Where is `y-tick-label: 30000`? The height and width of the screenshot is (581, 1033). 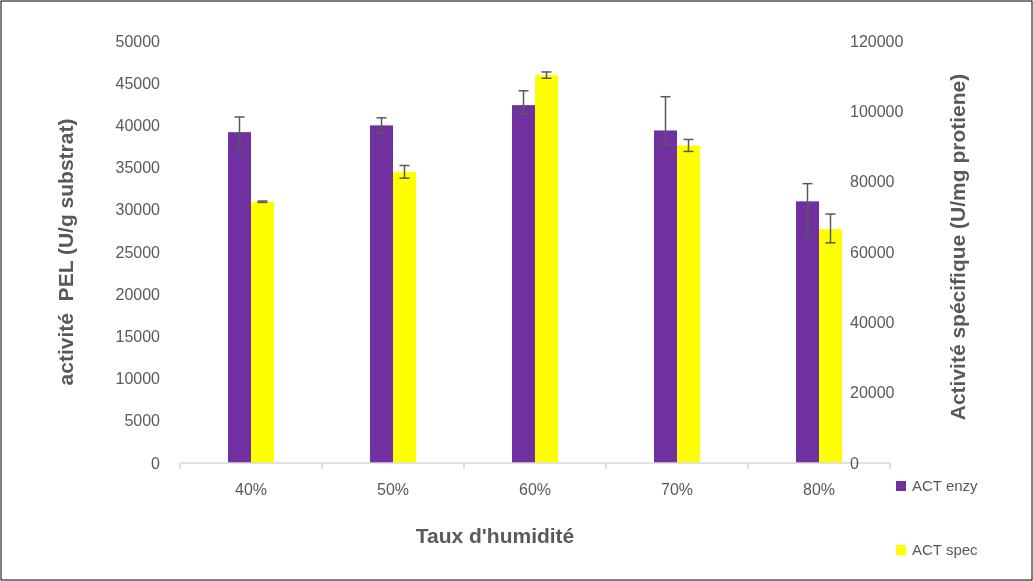
y-tick-label: 30000 is located at coordinates (138, 210).